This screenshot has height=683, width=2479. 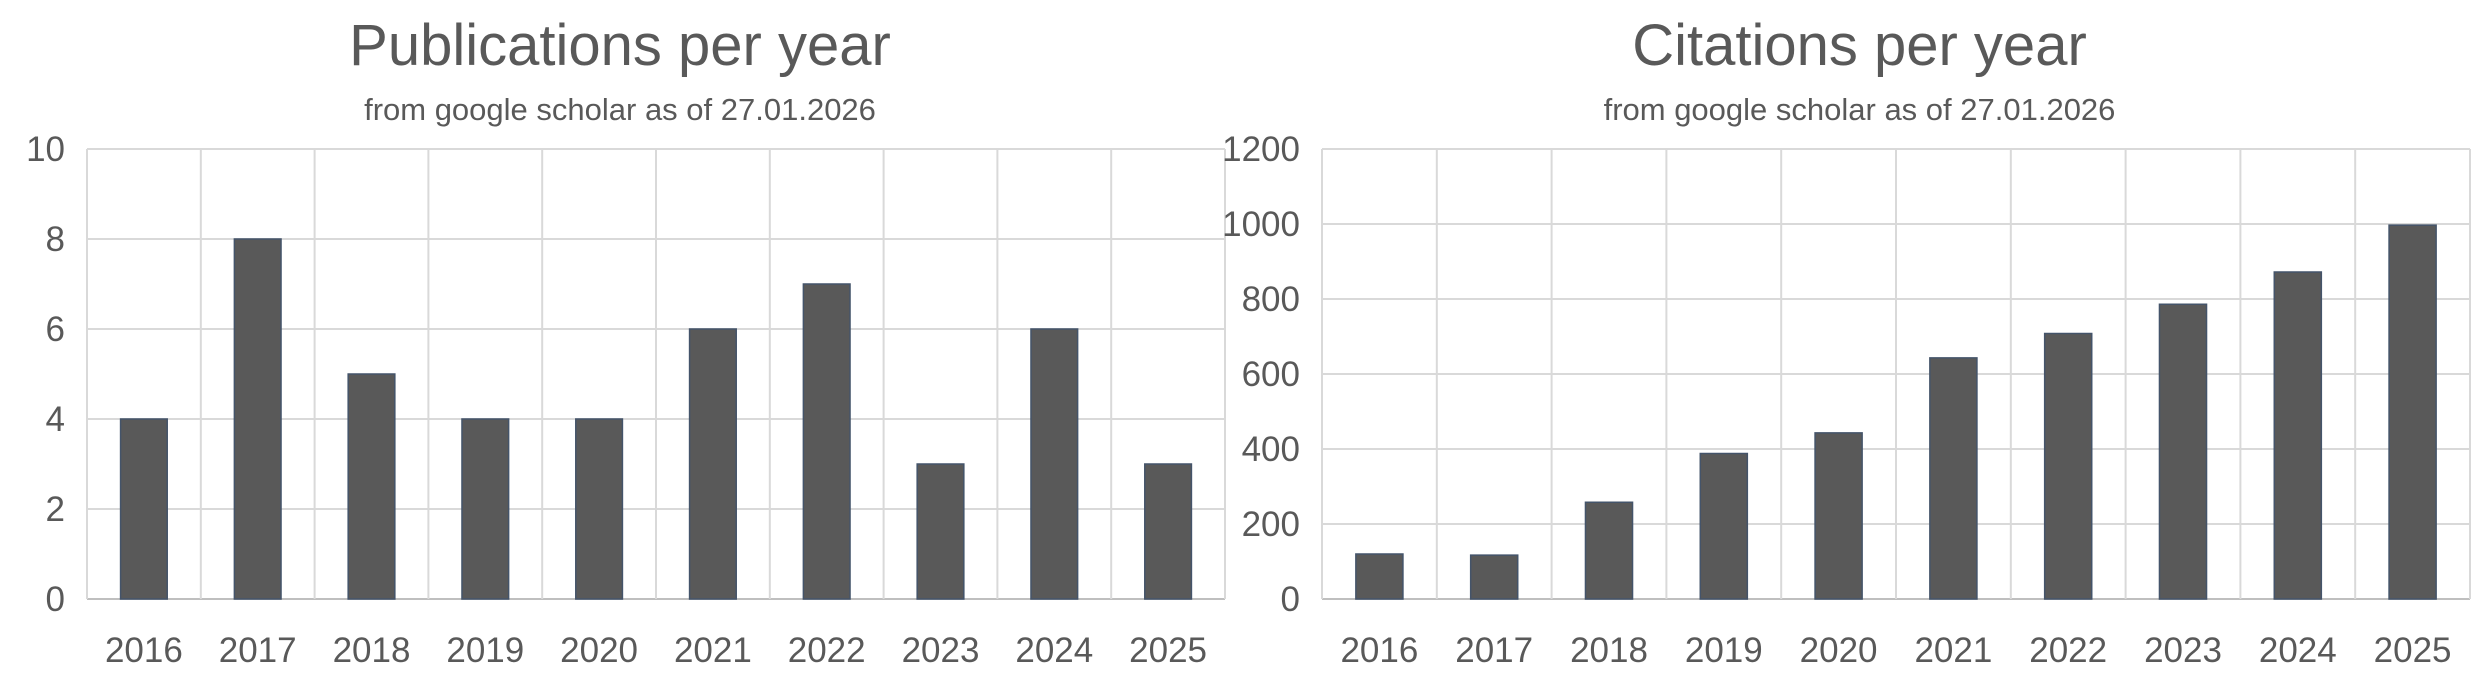 I want to click on y-tick-label: 10, so click(x=45, y=149).